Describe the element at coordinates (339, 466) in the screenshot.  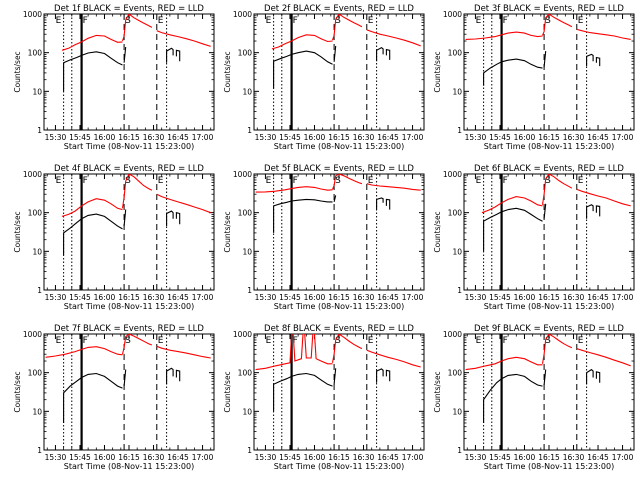
I see `x-axis-label: Start Time (08-Nov-11 15:23:00)` at that location.